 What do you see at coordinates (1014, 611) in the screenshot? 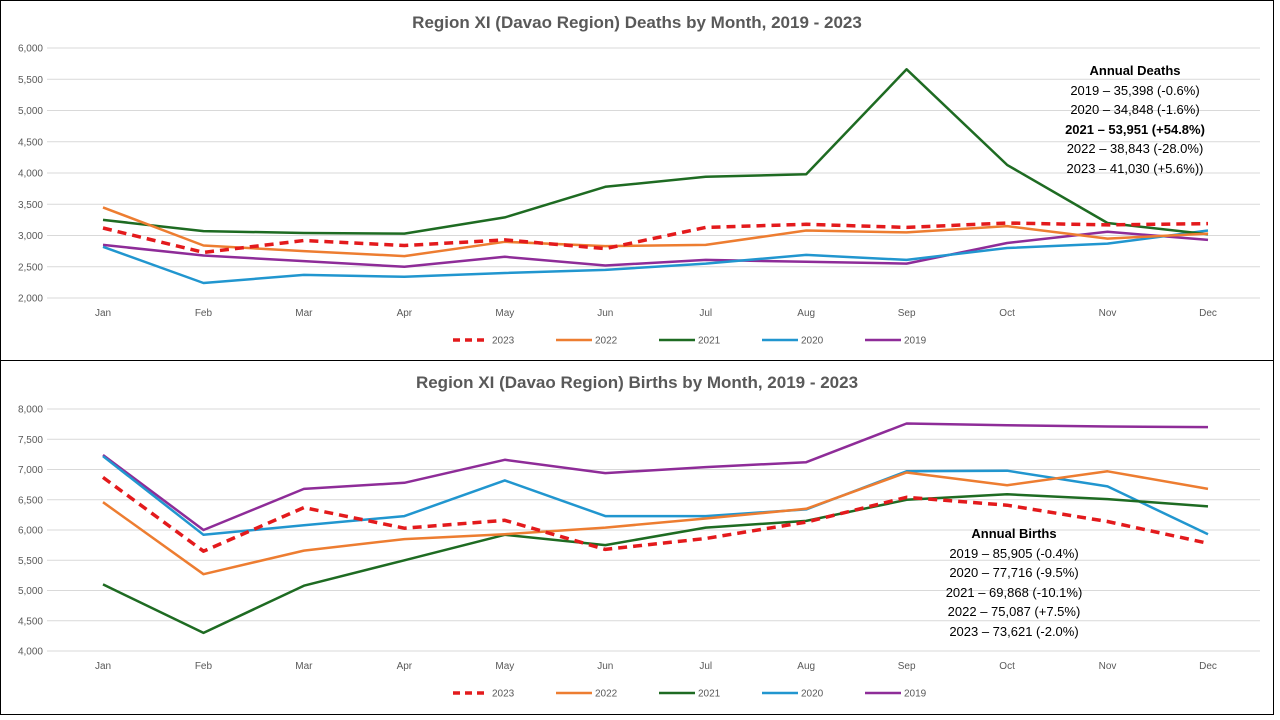
I see `annotation-line: 2022 – 75,087 (+7.5%)` at bounding box center [1014, 611].